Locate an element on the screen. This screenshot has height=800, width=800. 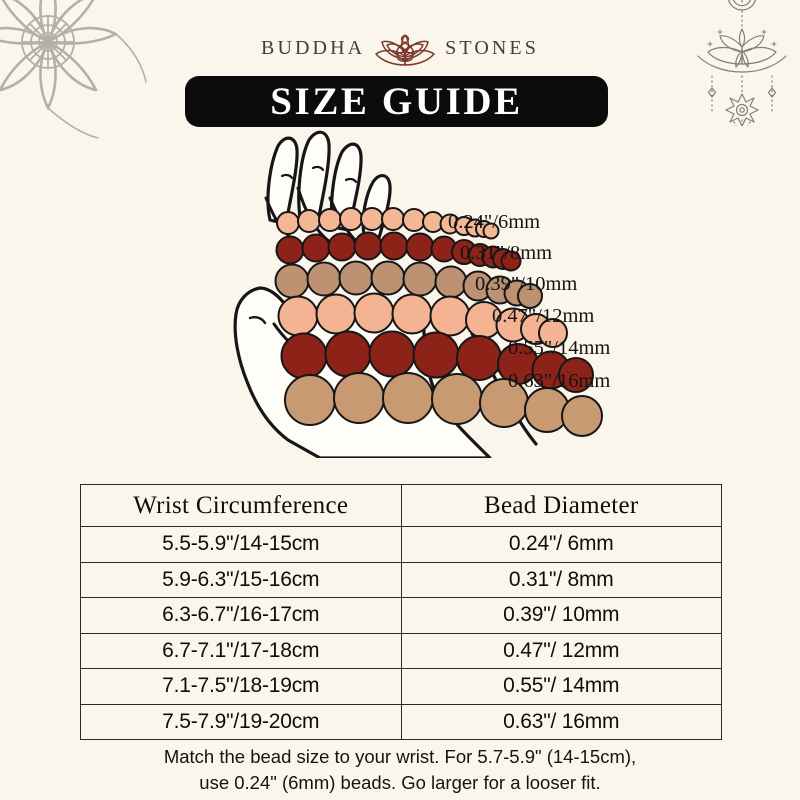
column-header-wrist: Wrist Circumference is located at coordinates (241, 505).